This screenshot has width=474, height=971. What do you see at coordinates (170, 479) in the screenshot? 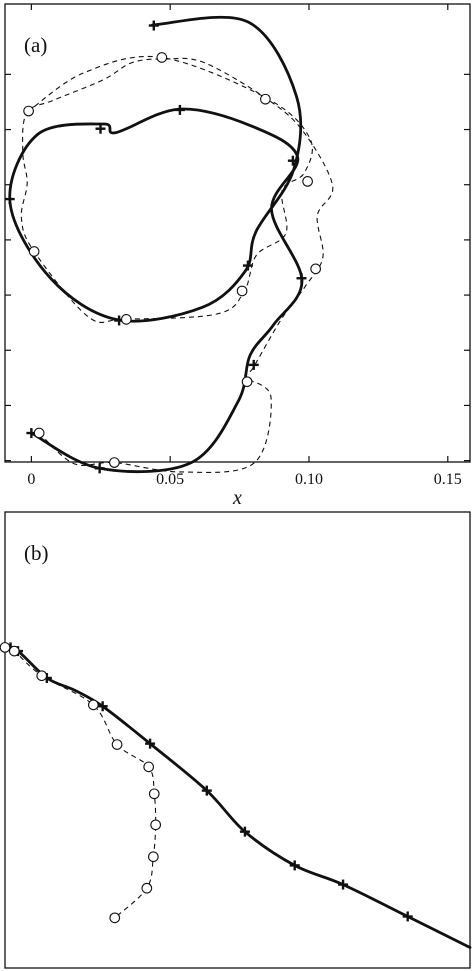
I see `x-tick-label: 0.05` at bounding box center [170, 479].